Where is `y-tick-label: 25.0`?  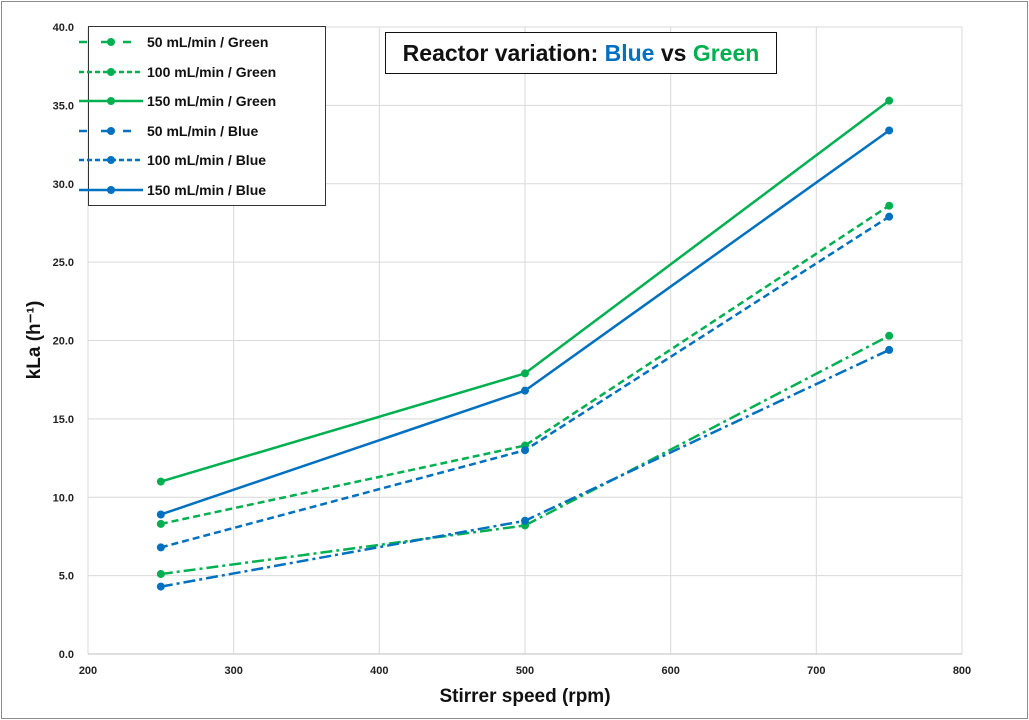
y-tick-label: 25.0 is located at coordinates (63, 263).